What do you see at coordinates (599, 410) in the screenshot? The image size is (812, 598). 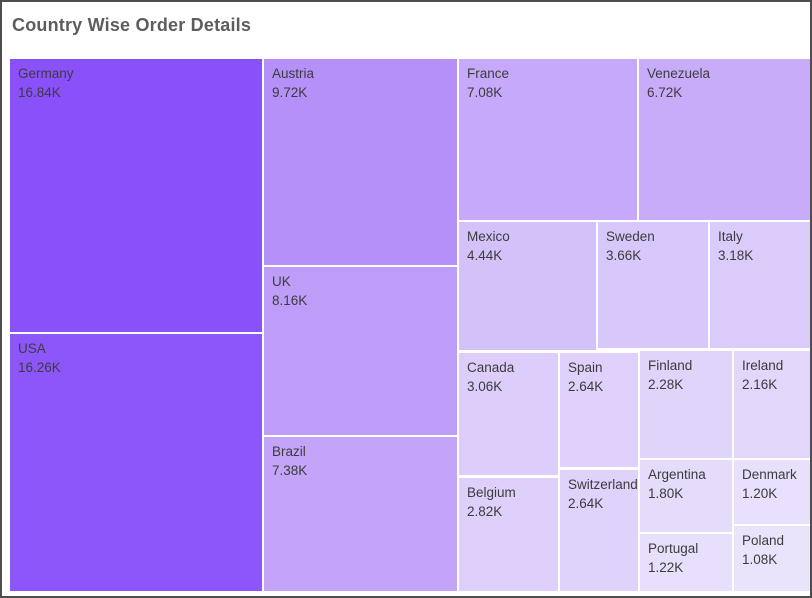 I see `treemap-tile-spain: Spain 2.64K` at bounding box center [599, 410].